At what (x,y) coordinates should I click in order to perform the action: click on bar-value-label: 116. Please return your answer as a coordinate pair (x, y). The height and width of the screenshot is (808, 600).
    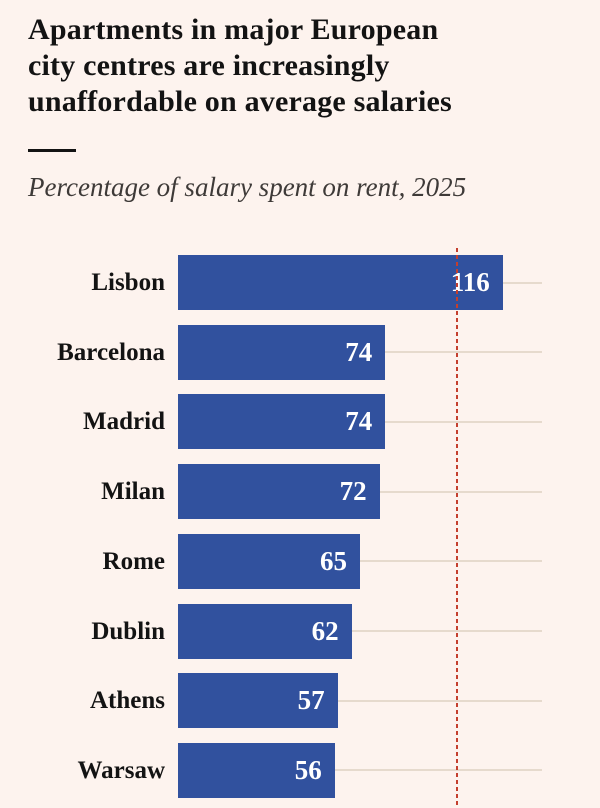
    Looking at the image, I should click on (470, 282).